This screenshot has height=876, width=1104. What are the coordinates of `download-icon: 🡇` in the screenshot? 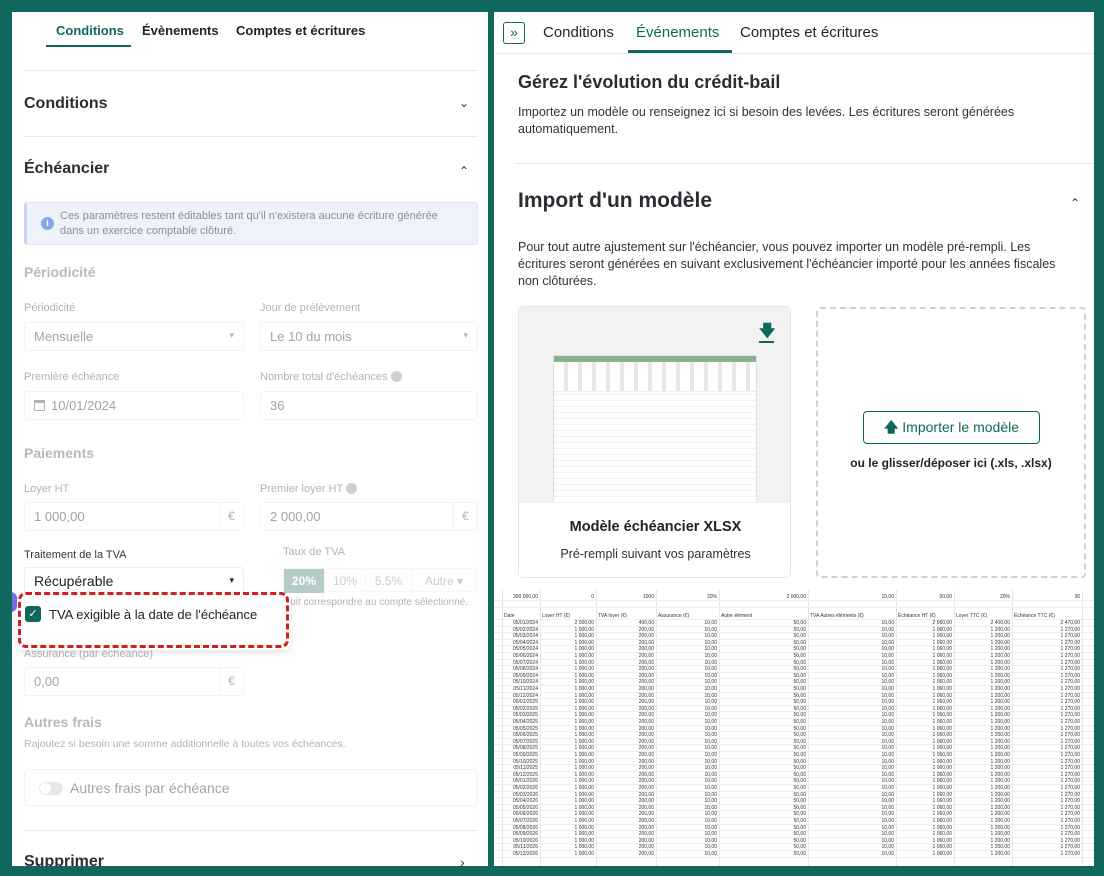 It's located at (767, 333).